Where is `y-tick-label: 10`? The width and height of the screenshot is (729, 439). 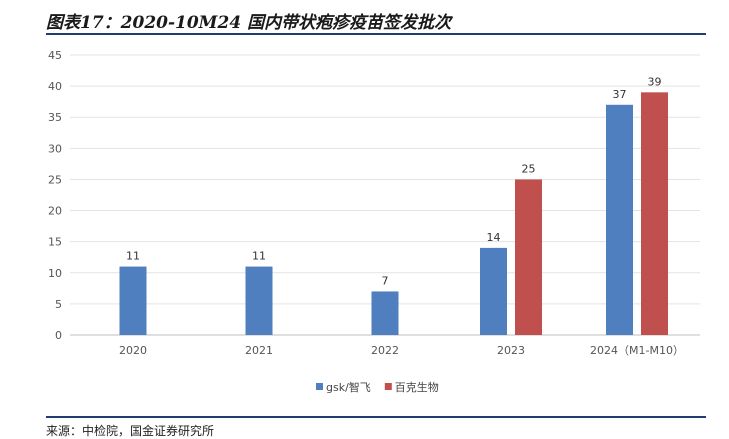 y-tick-label: 10 is located at coordinates (55, 273).